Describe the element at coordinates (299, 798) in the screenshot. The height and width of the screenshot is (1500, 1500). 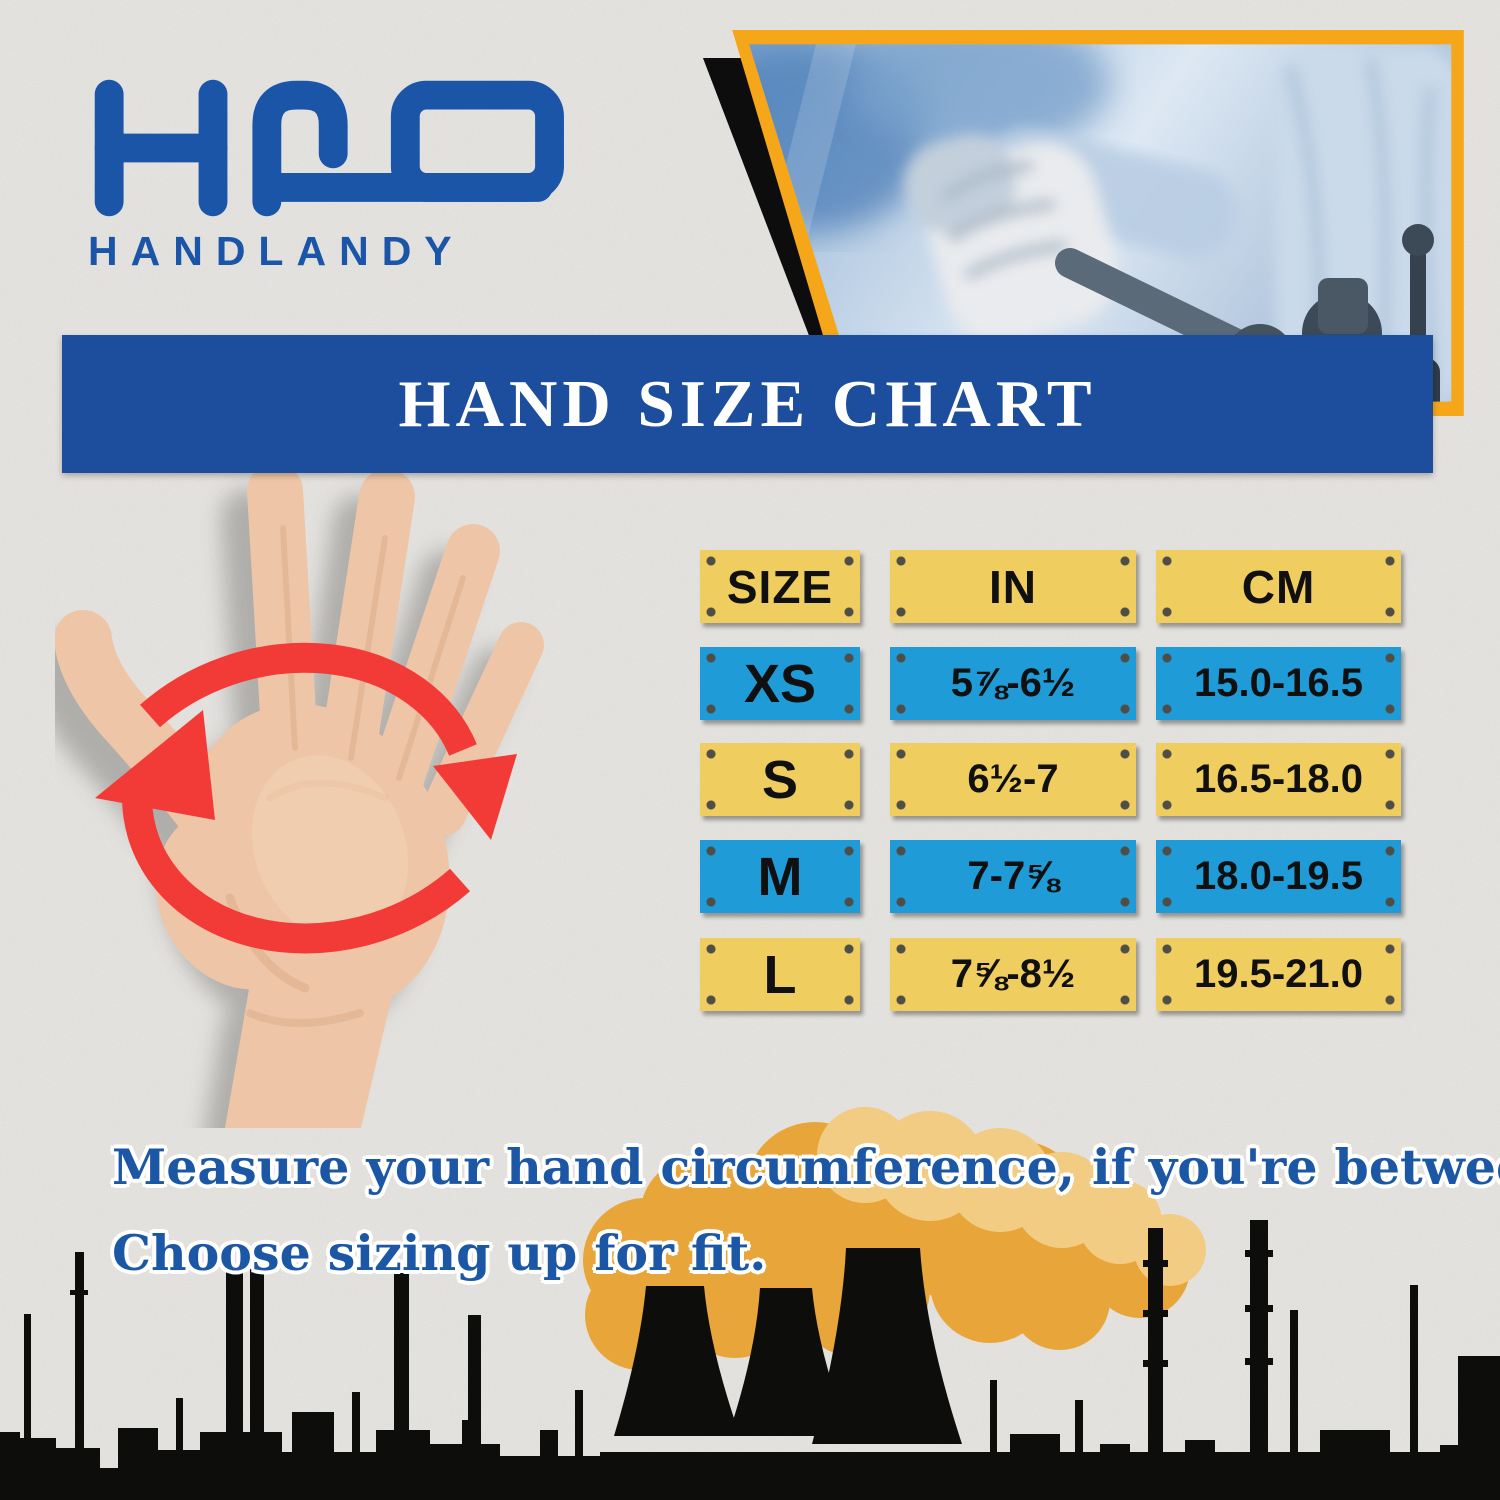
I see `open-hand-illustration` at that location.